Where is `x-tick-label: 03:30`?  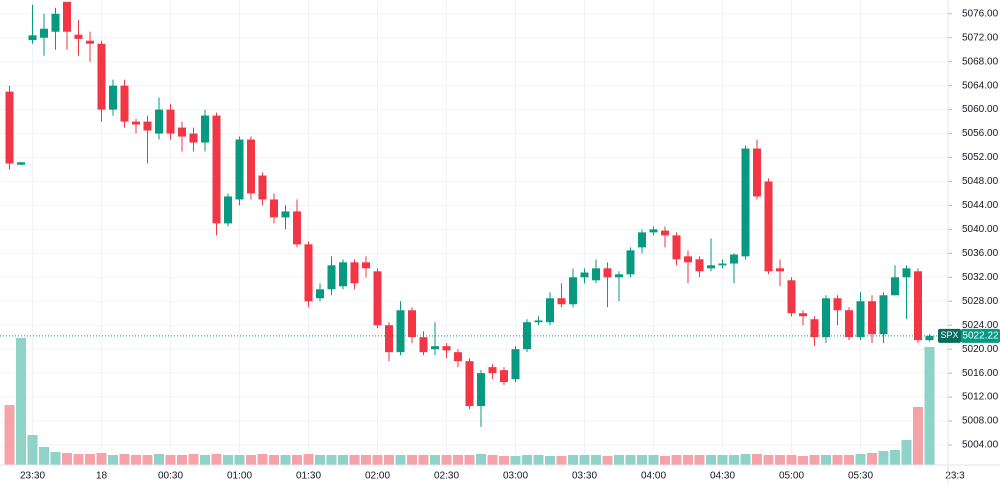 x-tick-label: 03:30 is located at coordinates (584, 476).